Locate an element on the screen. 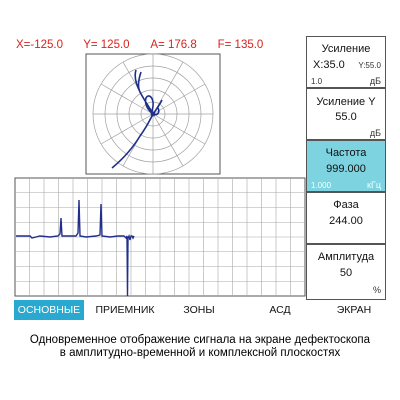 The height and width of the screenshot is (400, 400). amplitude-panel: Амплитуда 50 % is located at coordinates (346, 272).